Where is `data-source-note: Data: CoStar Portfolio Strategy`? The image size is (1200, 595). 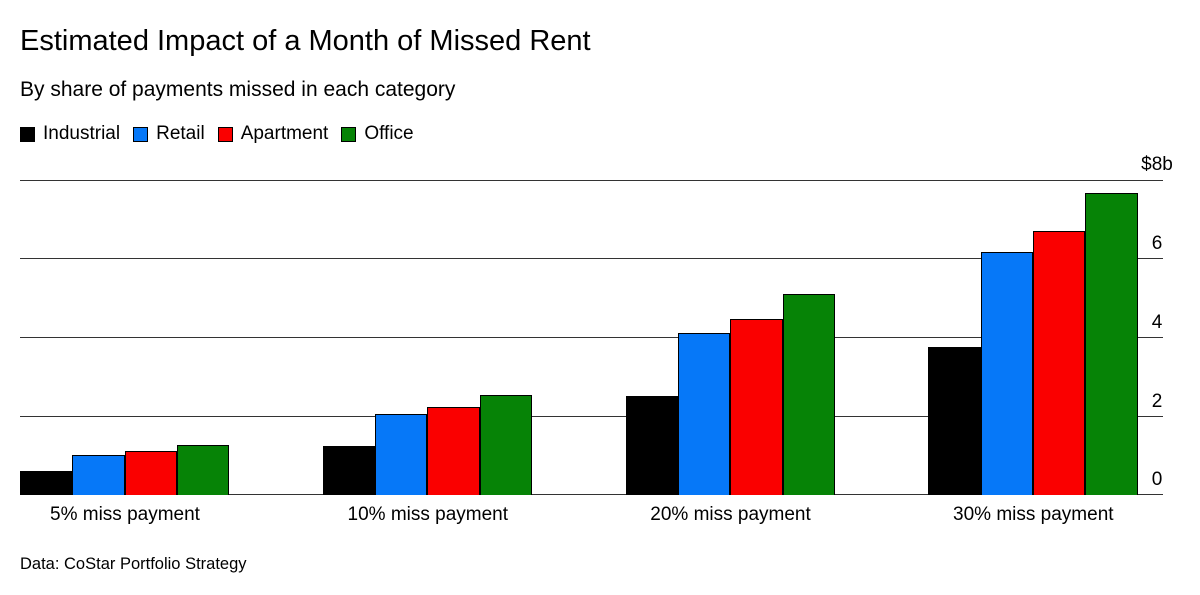 data-source-note: Data: CoStar Portfolio Strategy is located at coordinates (133, 564).